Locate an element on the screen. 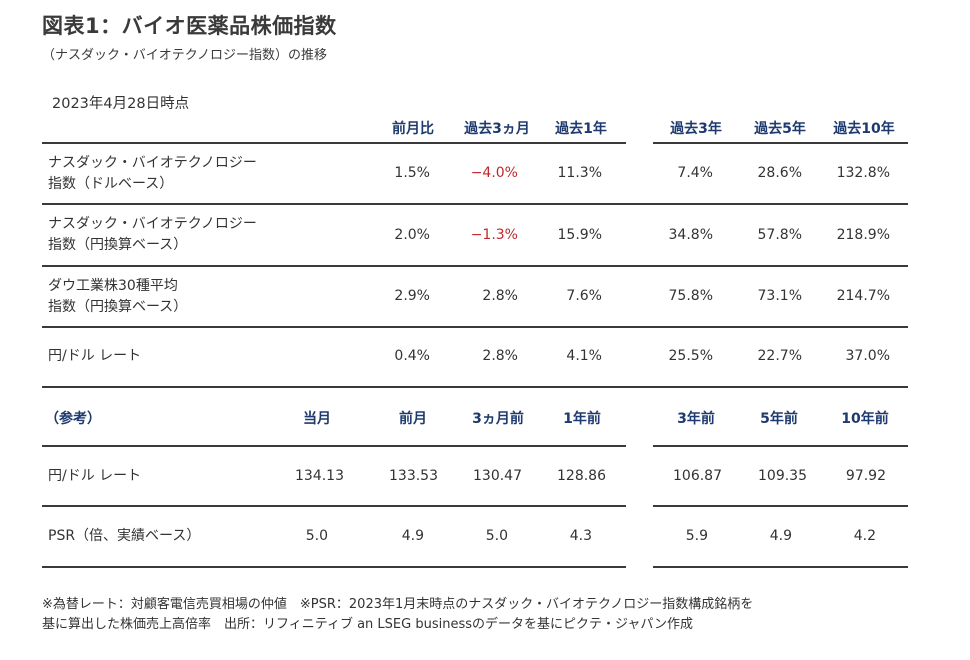  ref-row-label-usdjpy: 円/ドル レート is located at coordinates (95, 476).